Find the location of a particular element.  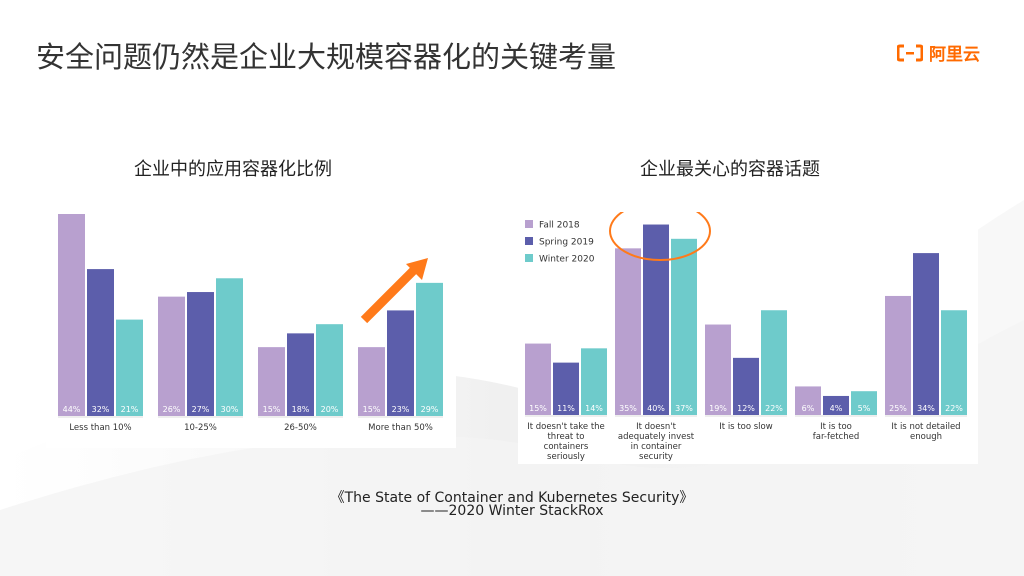

category-label: enough is located at coordinates (926, 437).